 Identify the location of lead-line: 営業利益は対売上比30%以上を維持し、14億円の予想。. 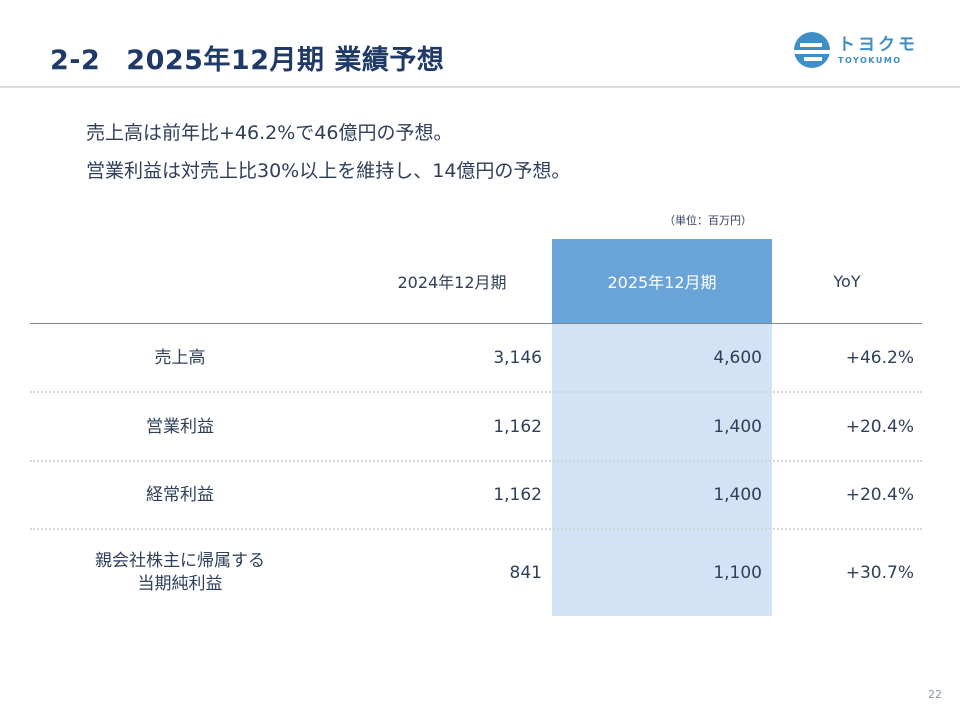
(328, 171).